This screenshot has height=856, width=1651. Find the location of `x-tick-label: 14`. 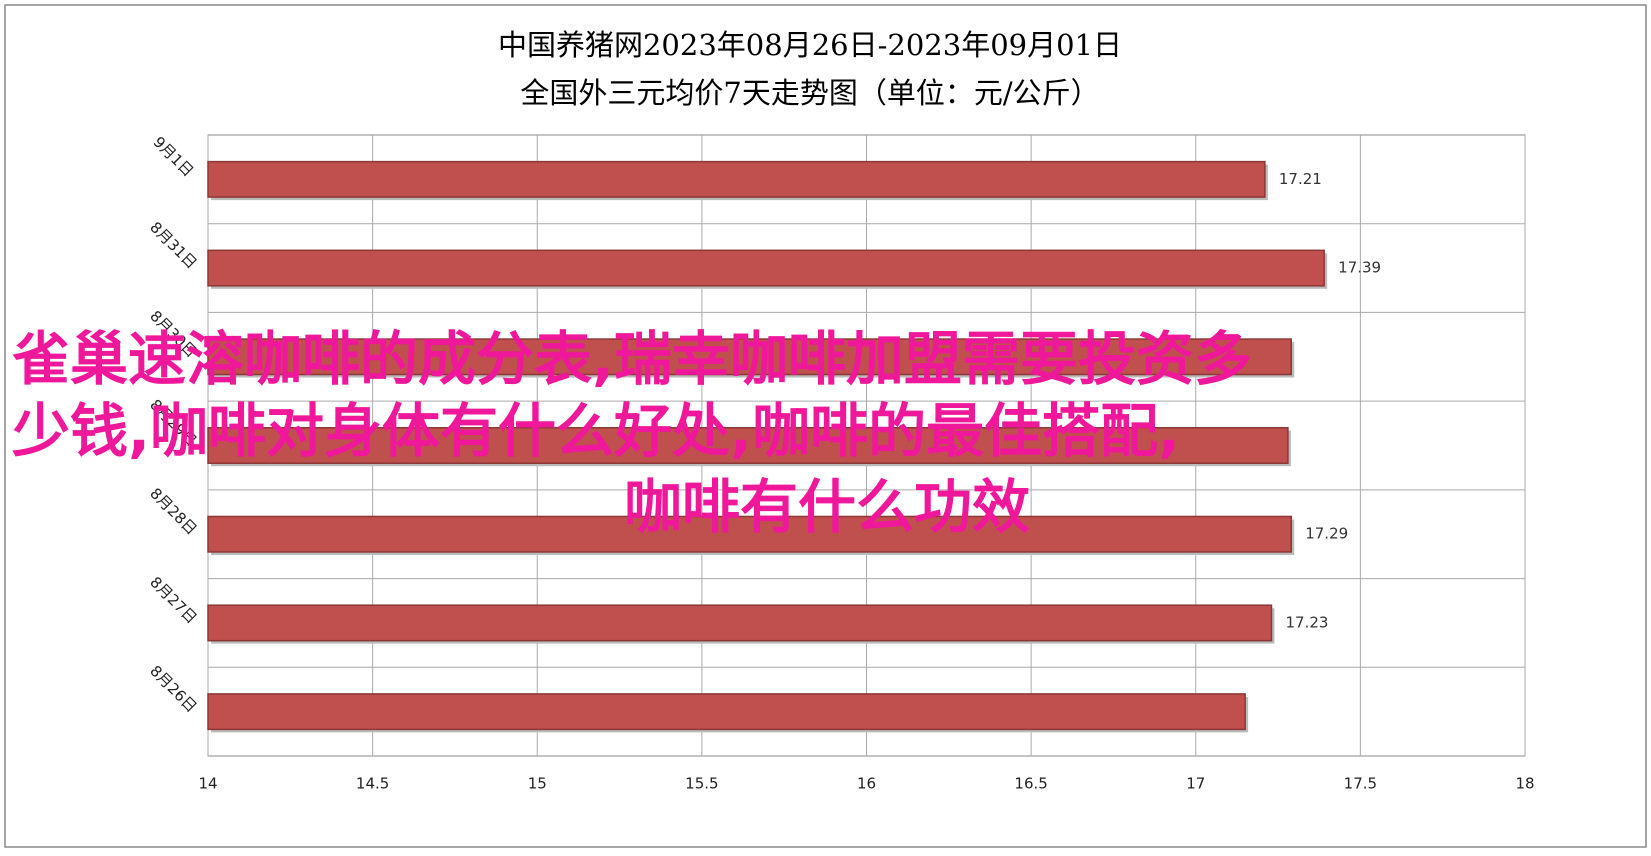

x-tick-label: 14 is located at coordinates (207, 784).